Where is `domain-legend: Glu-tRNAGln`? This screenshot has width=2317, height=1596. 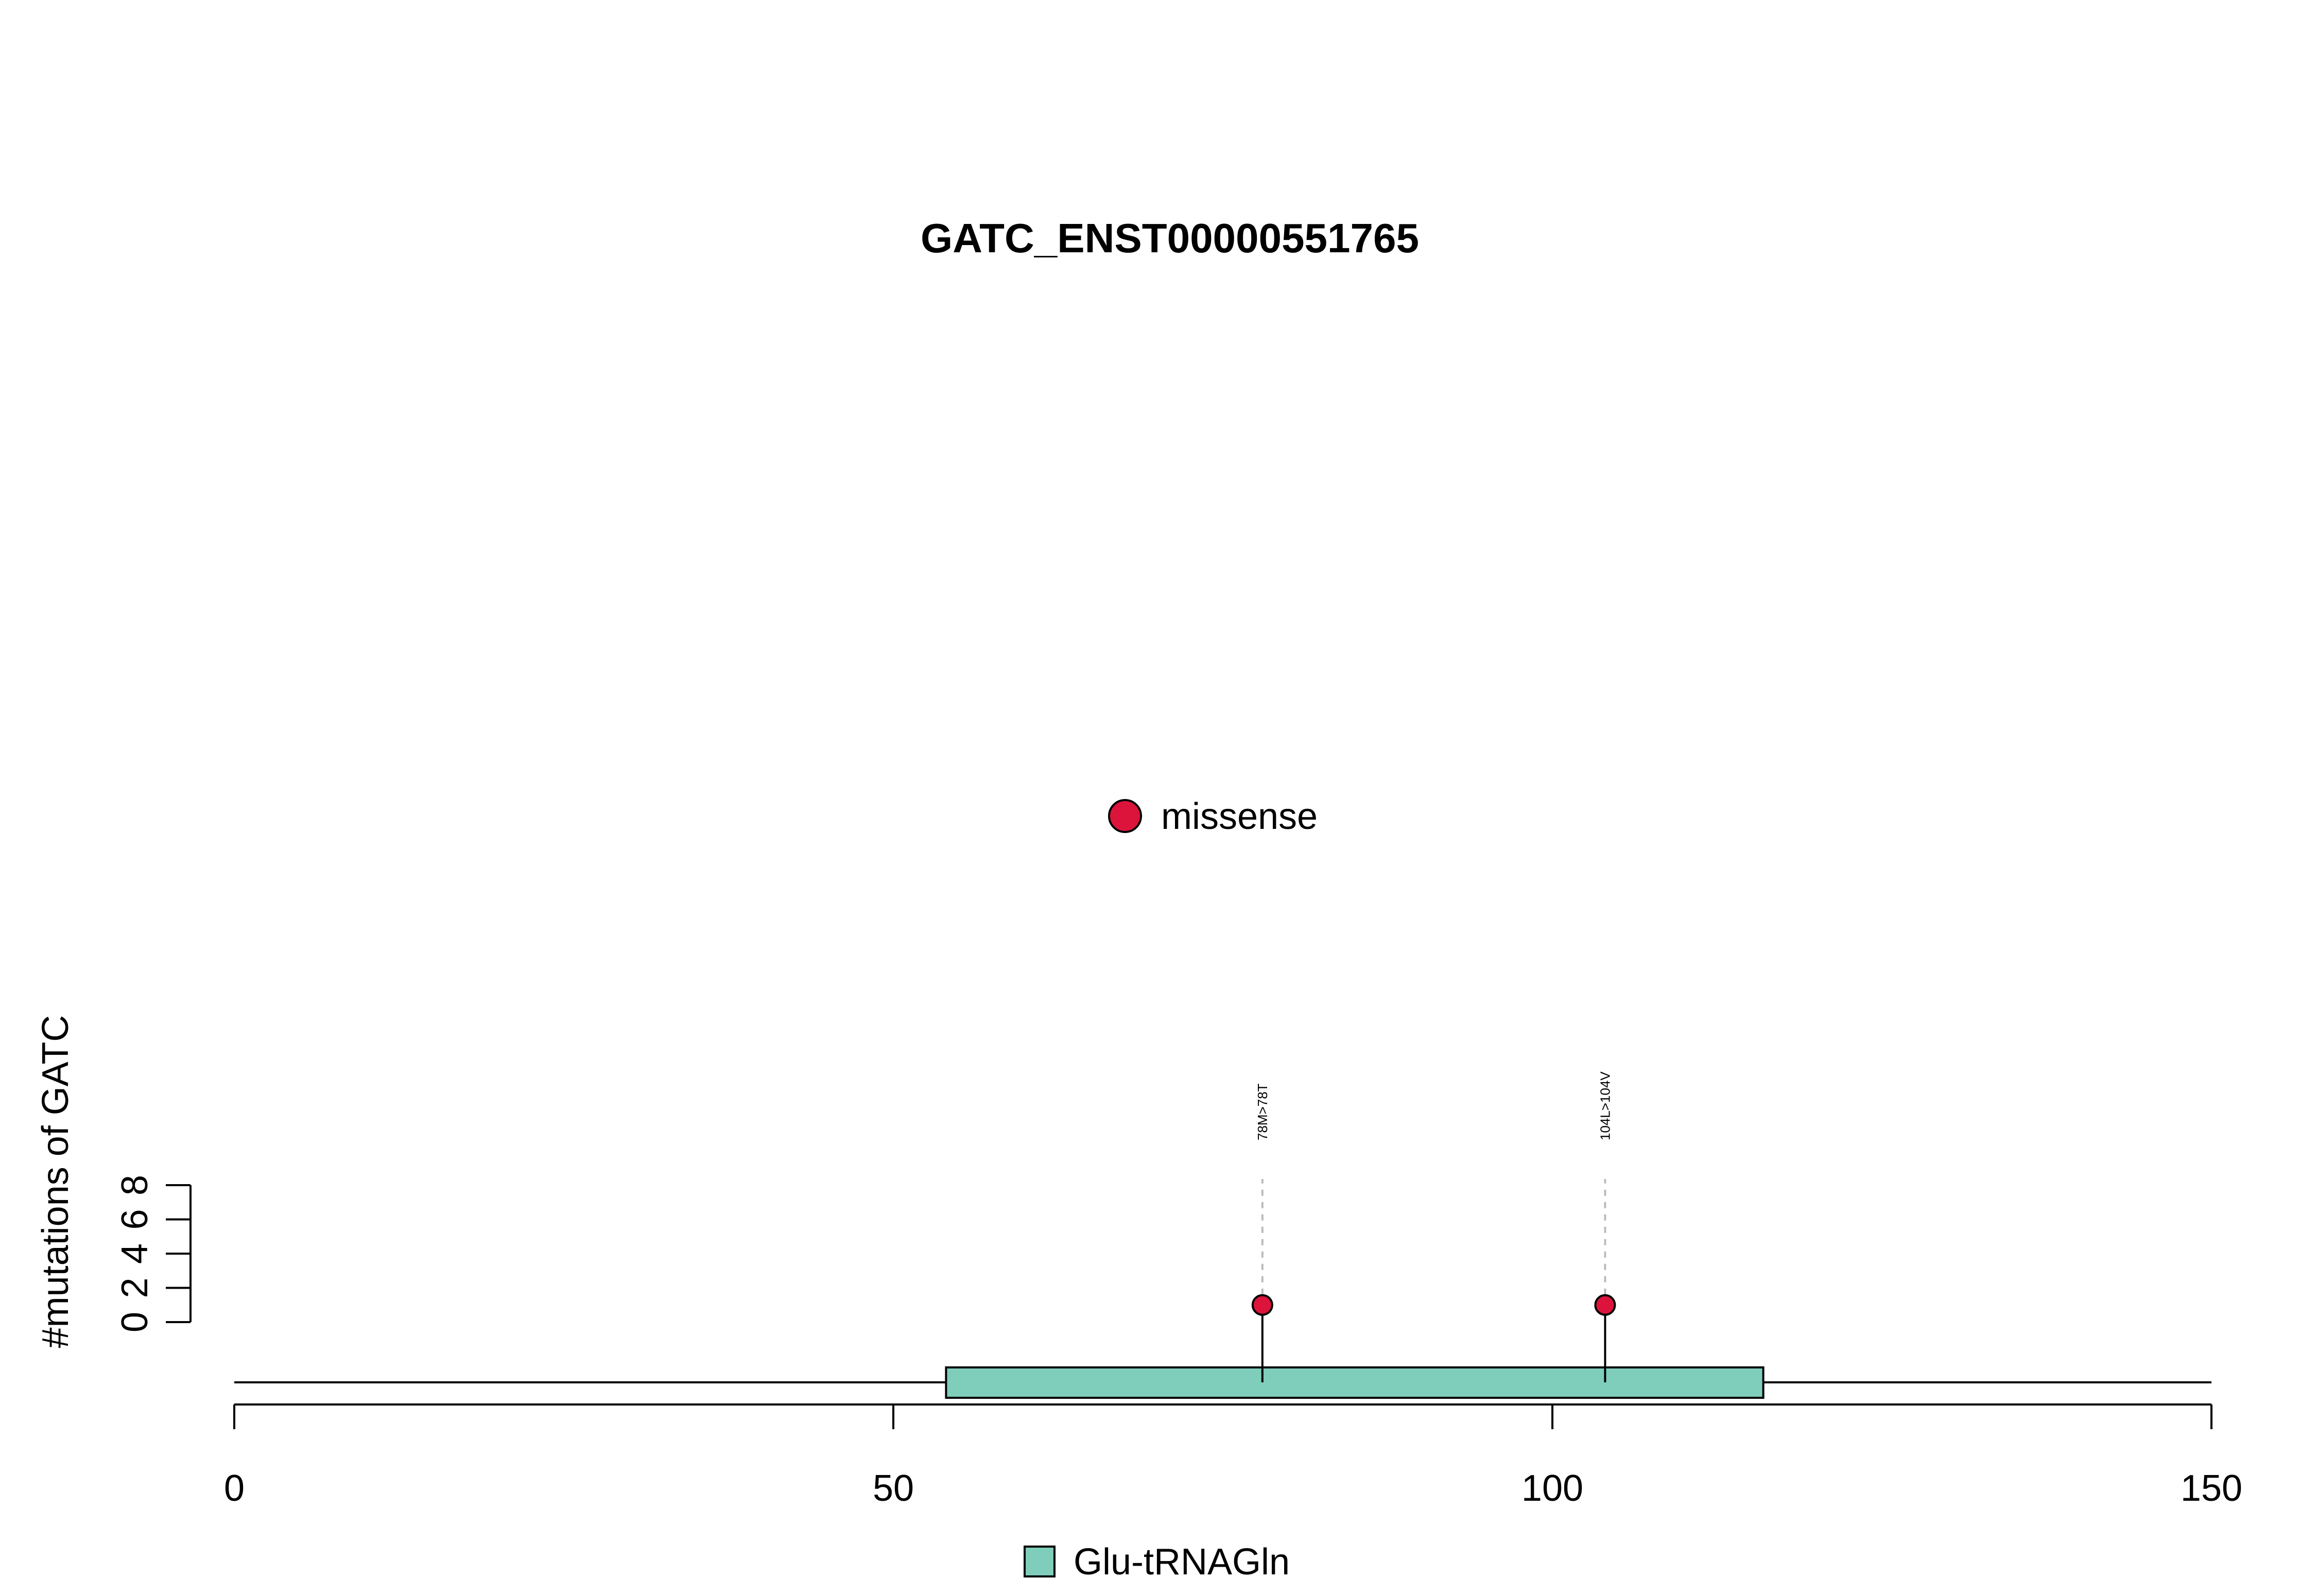
domain-legend: Glu-tRNAGln is located at coordinates (1157, 1562).